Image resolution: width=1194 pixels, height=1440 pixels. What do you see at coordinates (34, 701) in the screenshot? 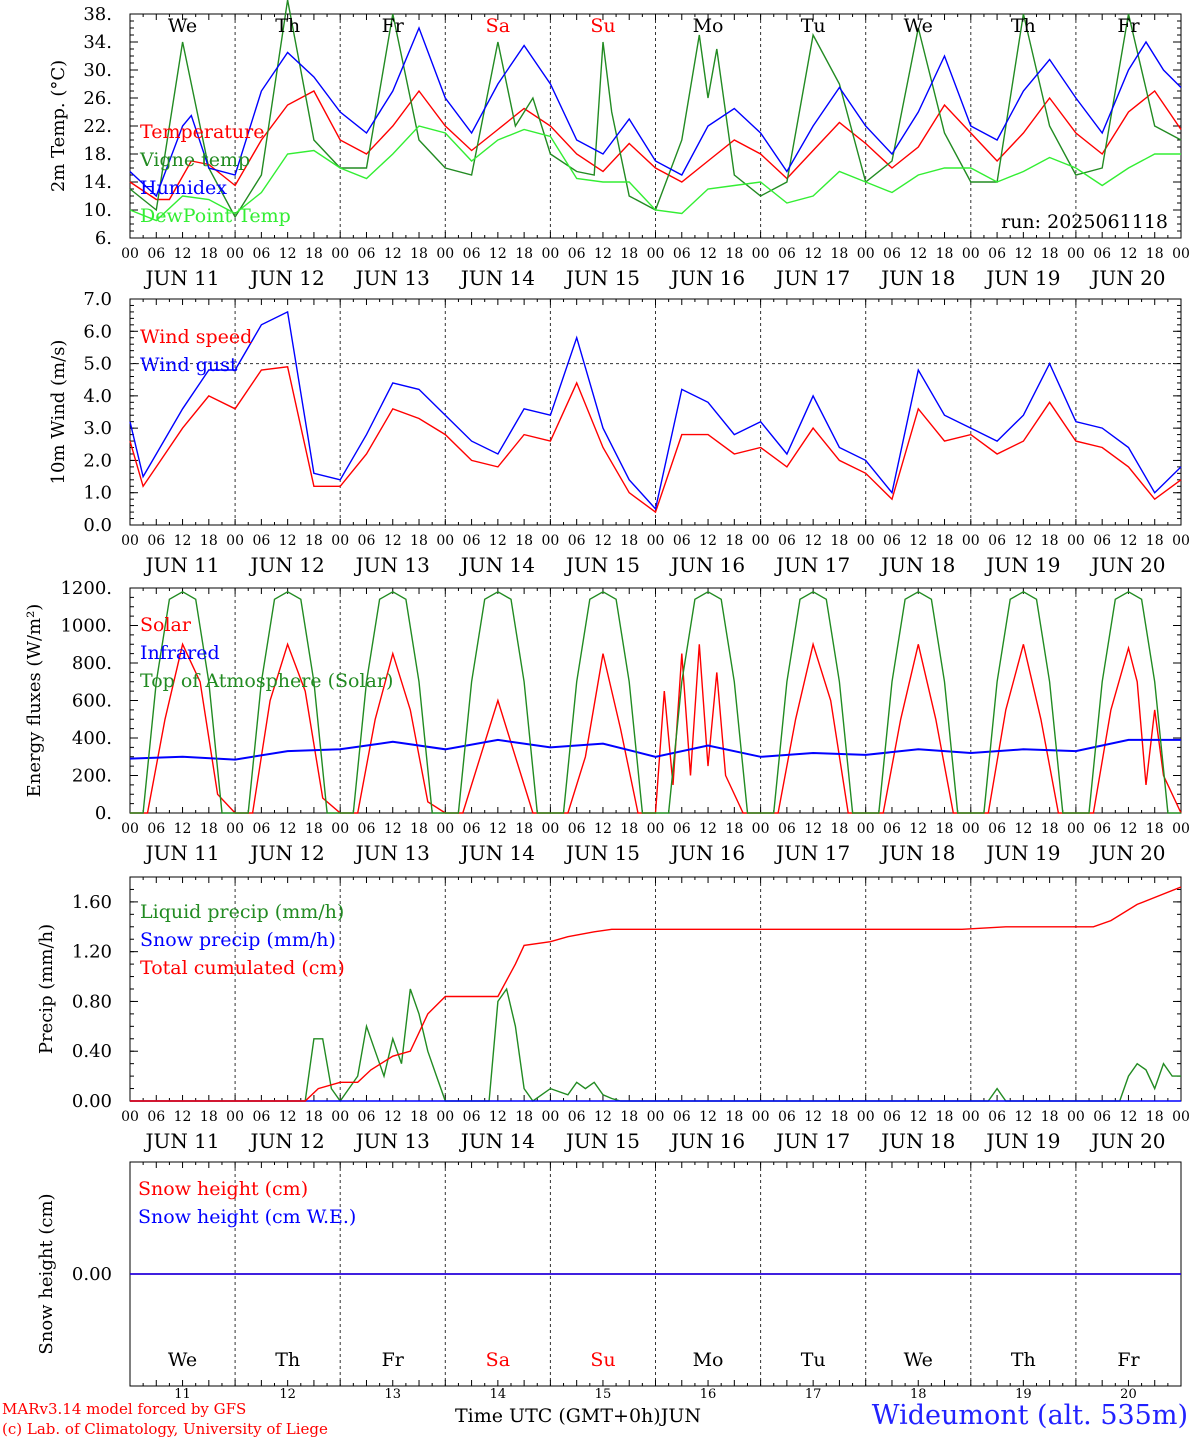
I see `y-axis-label: Energy fluxes (W/m²)` at bounding box center [34, 701].